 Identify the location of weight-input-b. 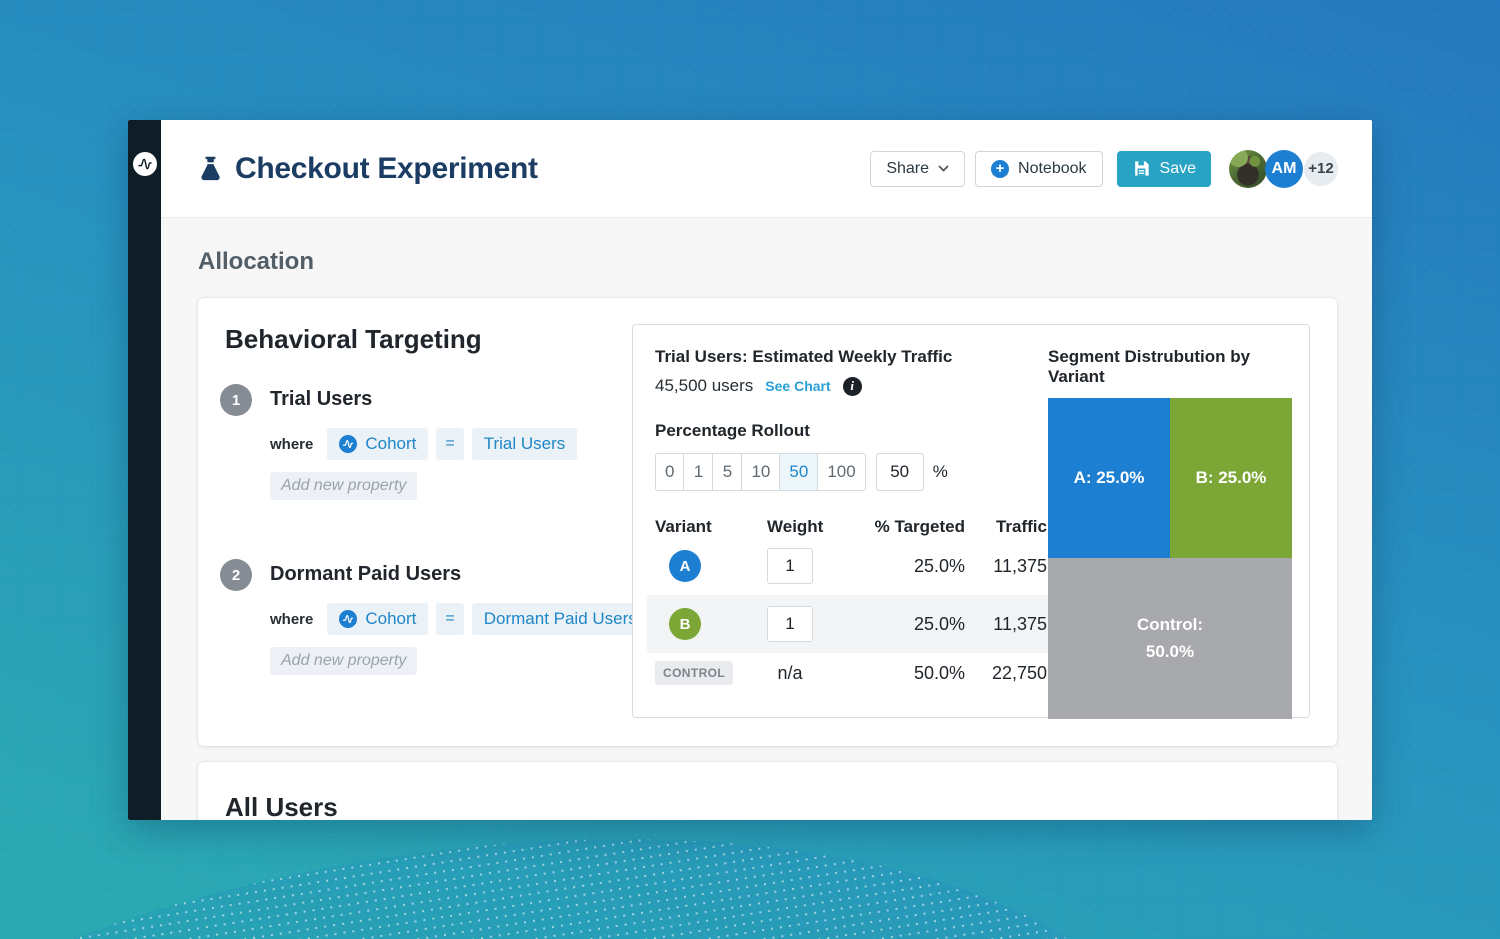
(790, 624).